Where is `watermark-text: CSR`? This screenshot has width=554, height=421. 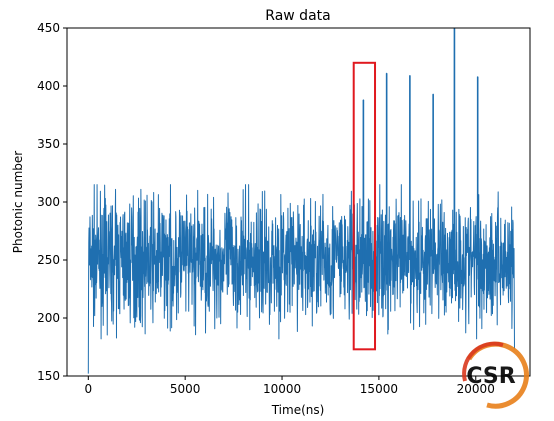
watermark-text: CSR is located at coordinates (490, 376).